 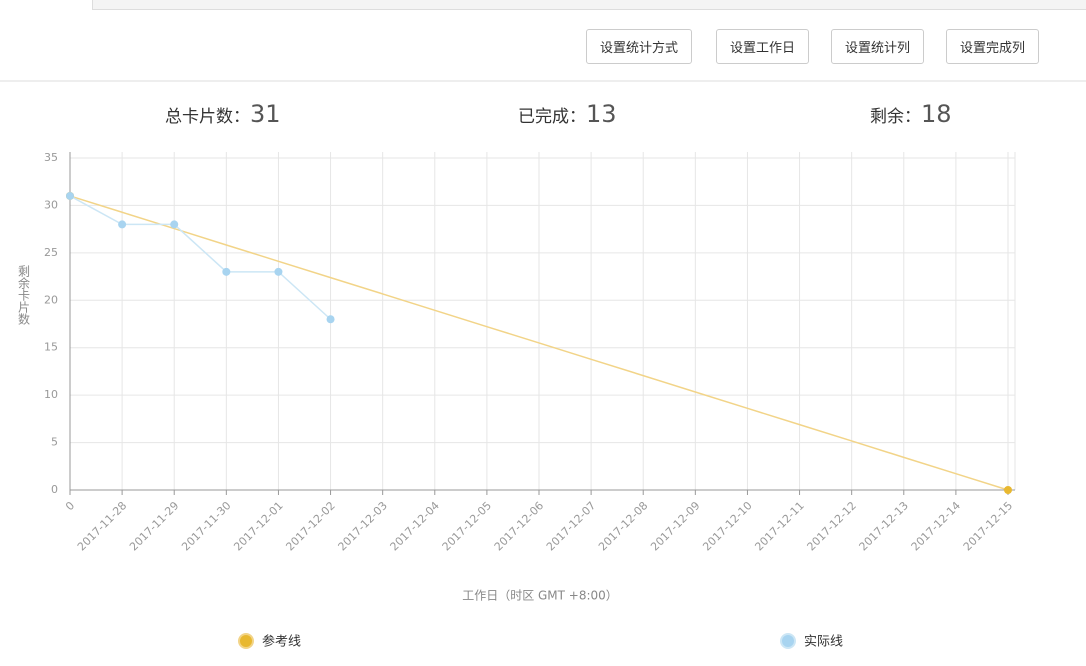 I want to click on stat-value: 18, so click(x=936, y=114).